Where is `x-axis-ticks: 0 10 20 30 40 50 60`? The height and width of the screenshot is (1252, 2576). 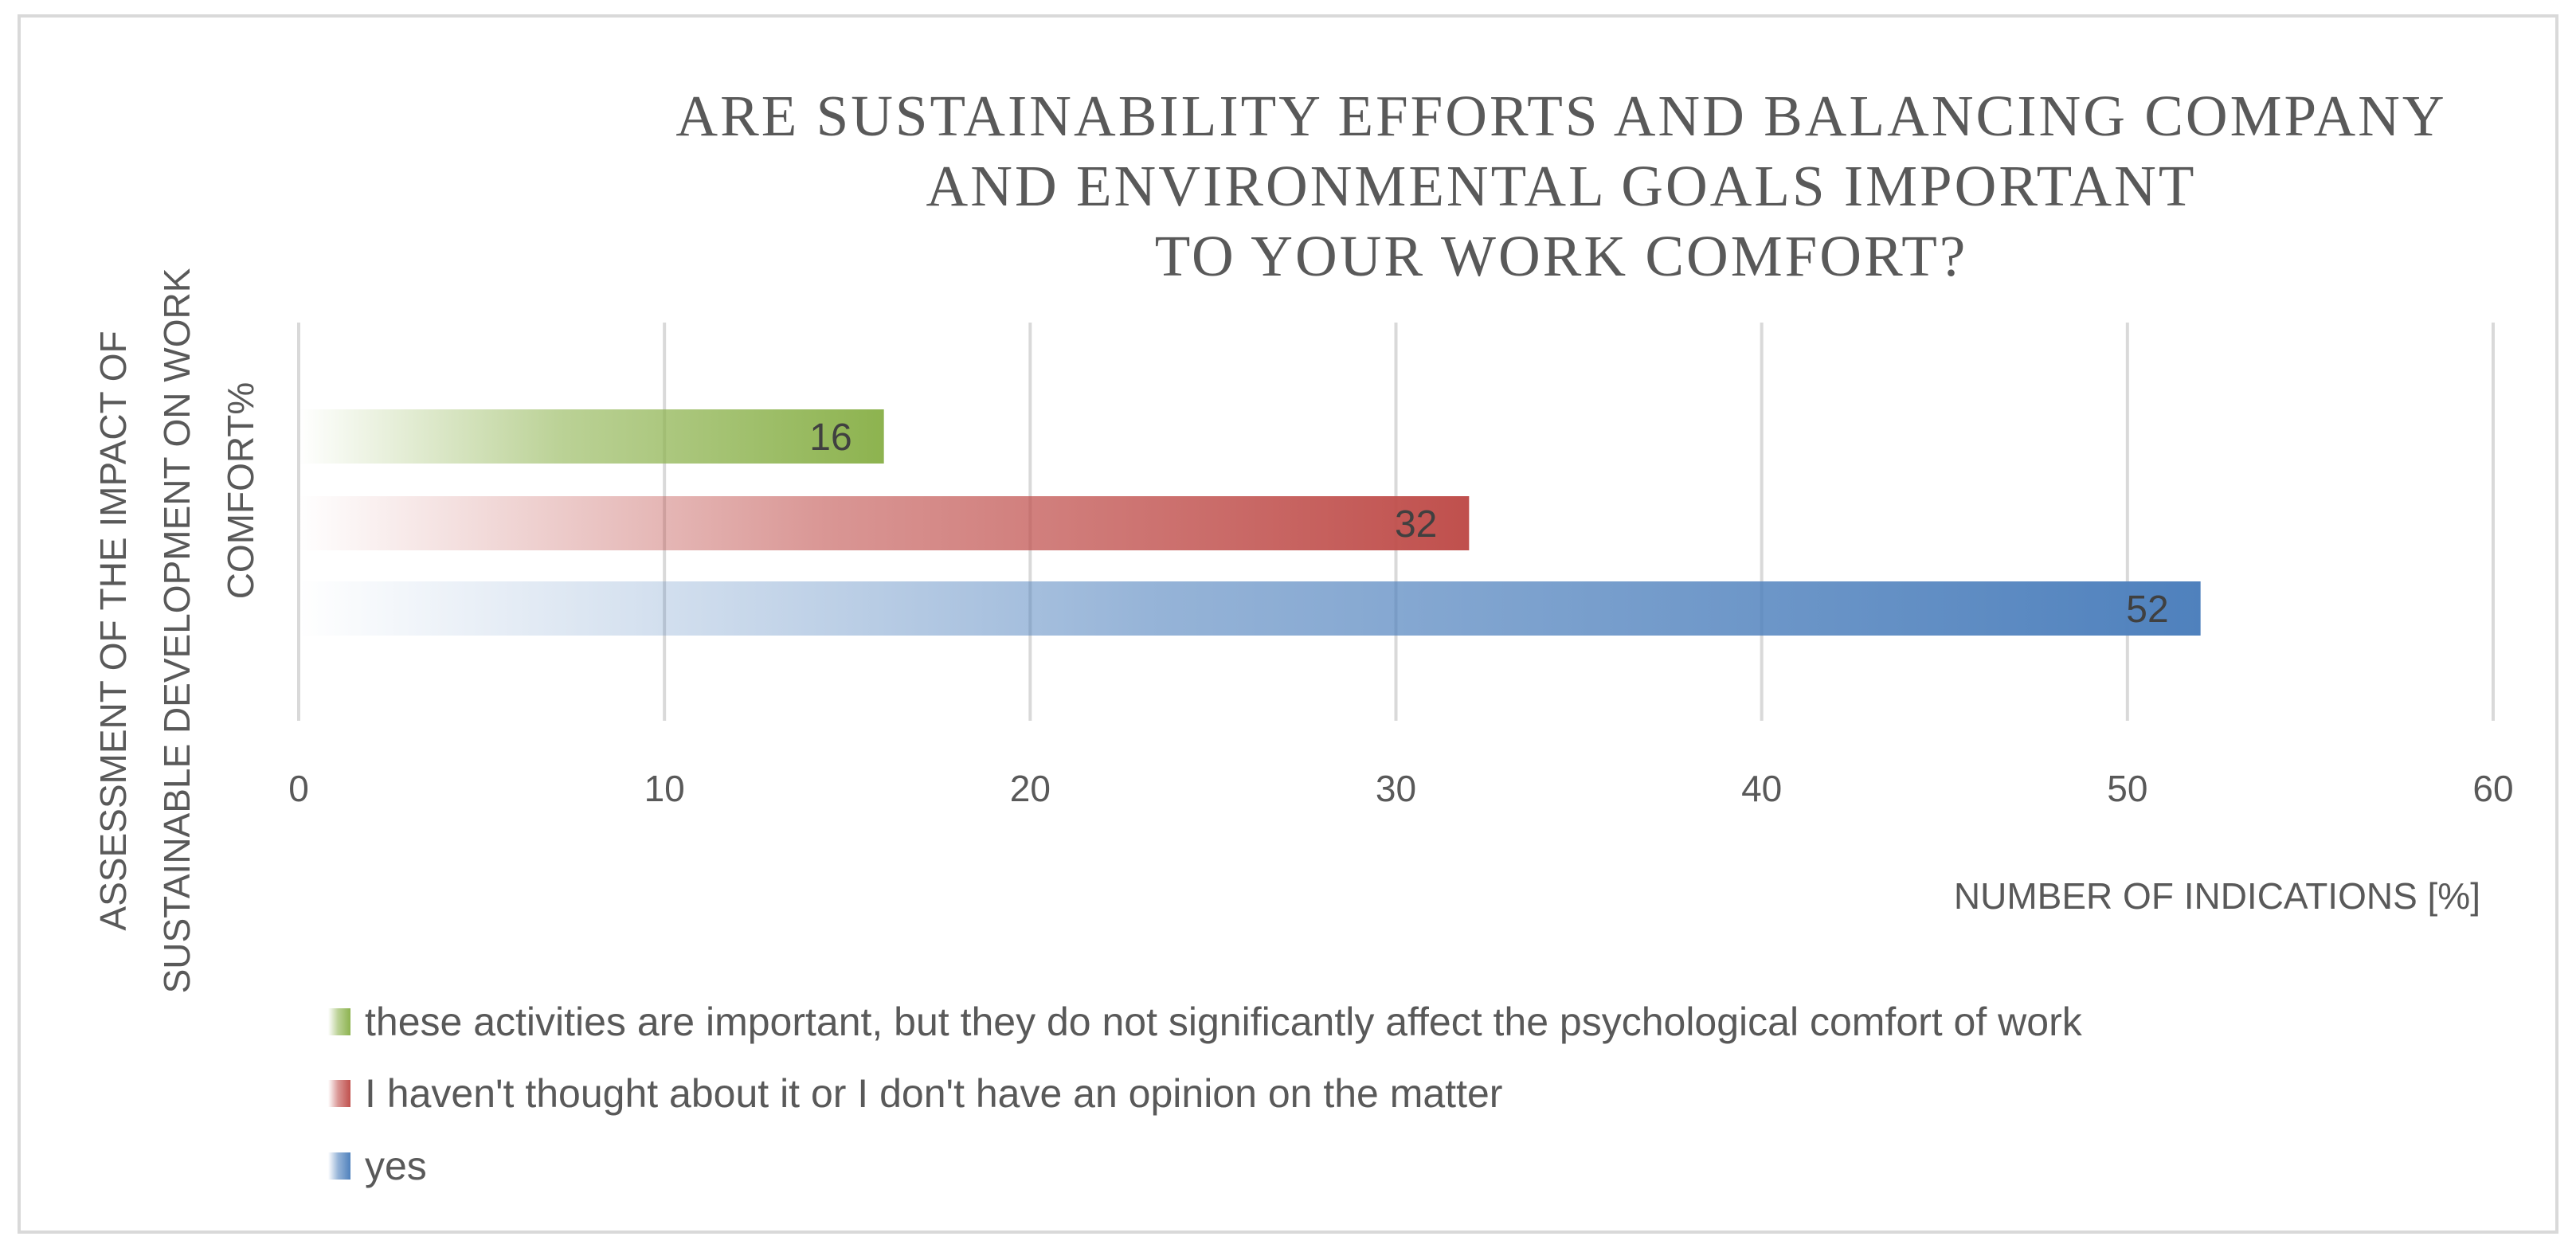 x-axis-ticks: 0 10 20 30 40 50 60 is located at coordinates (1400, 788).